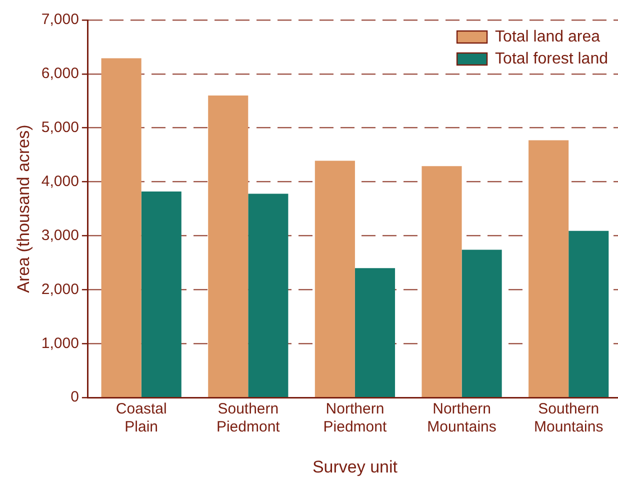 Image resolution: width=618 pixels, height=478 pixels. I want to click on y-axis-title: Area (thousand acres), so click(23, 208).